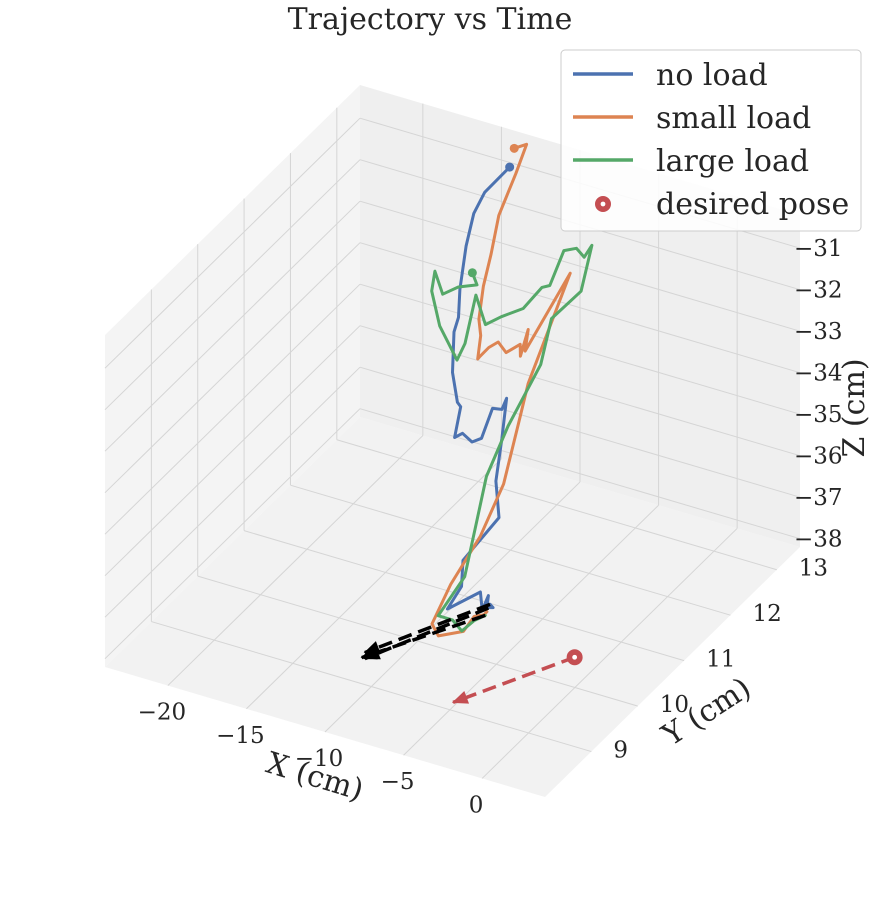 The image size is (884, 912). I want to click on y-tick-label: 11, so click(720, 660).